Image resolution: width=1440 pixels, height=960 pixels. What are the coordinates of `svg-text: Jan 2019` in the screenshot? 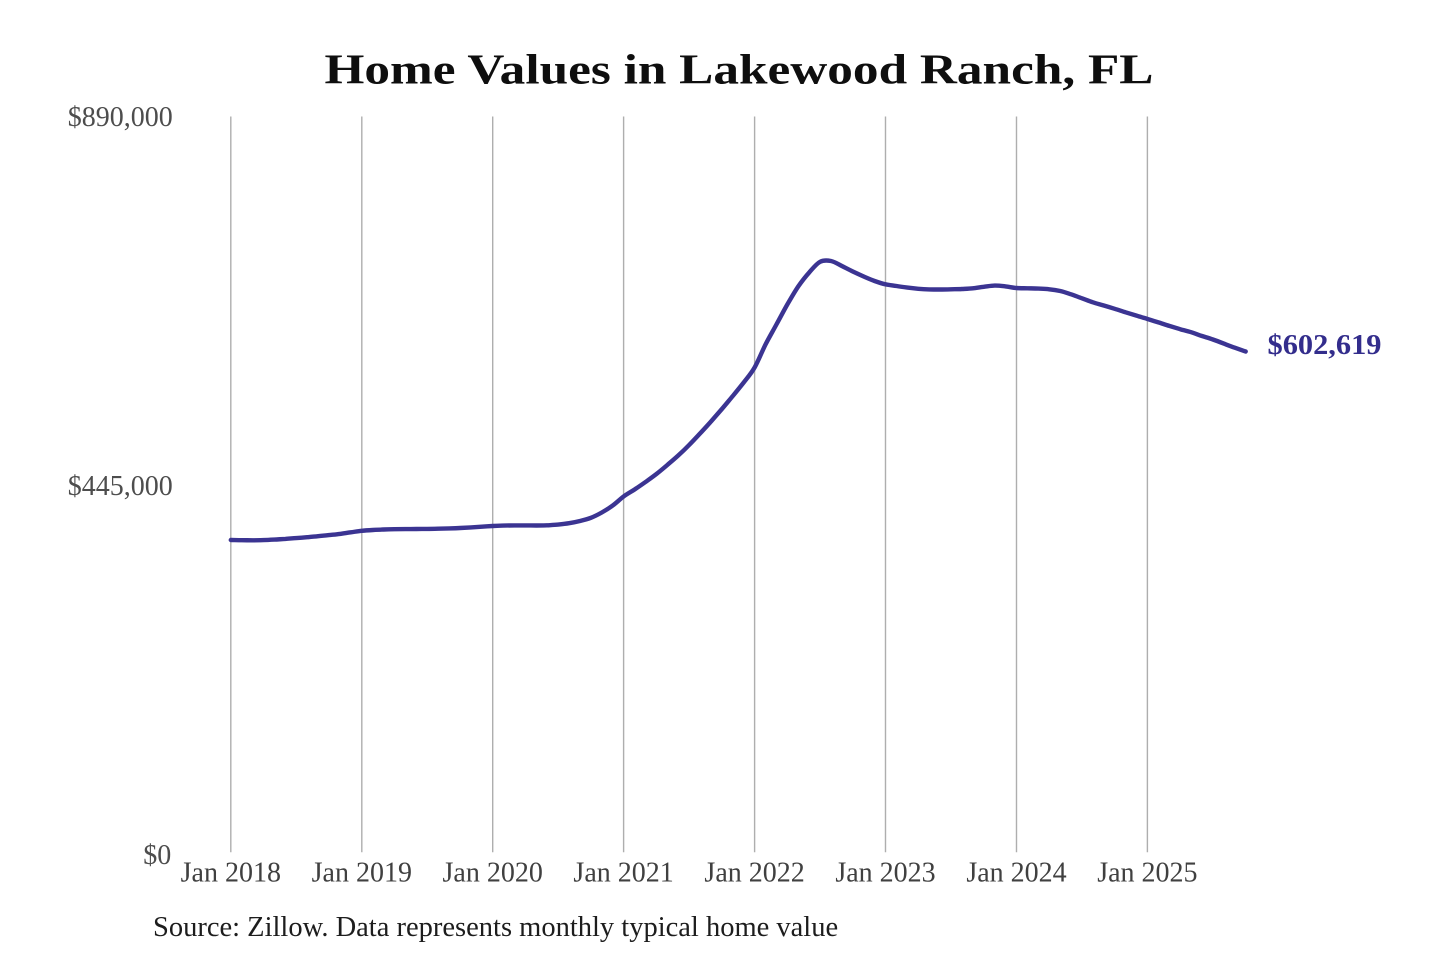 It's located at (362, 873).